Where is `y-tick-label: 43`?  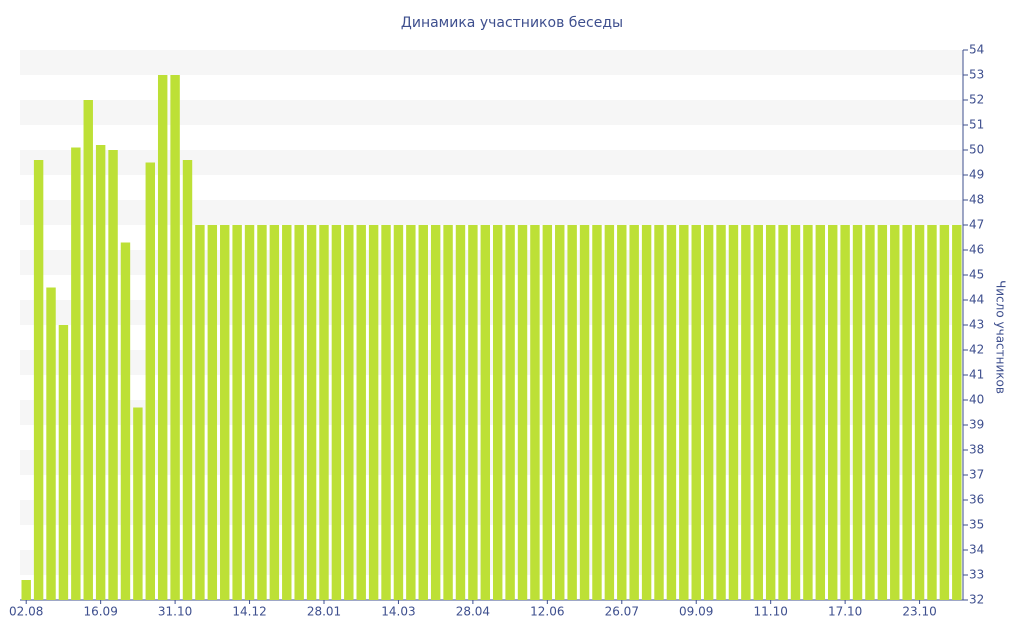
y-tick-label: 43 is located at coordinates (976, 325).